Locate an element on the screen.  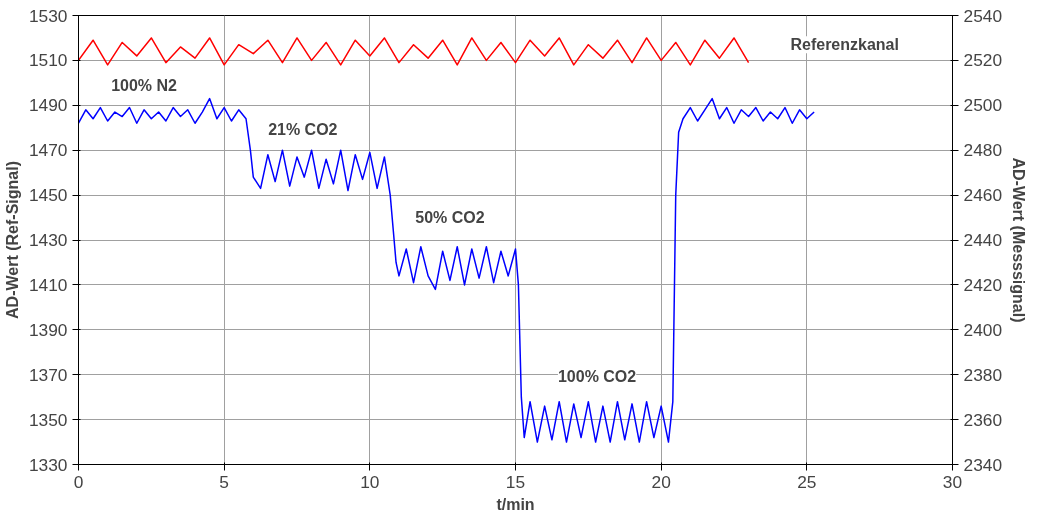
y-tick-label: 1430 is located at coordinates (48, 240).